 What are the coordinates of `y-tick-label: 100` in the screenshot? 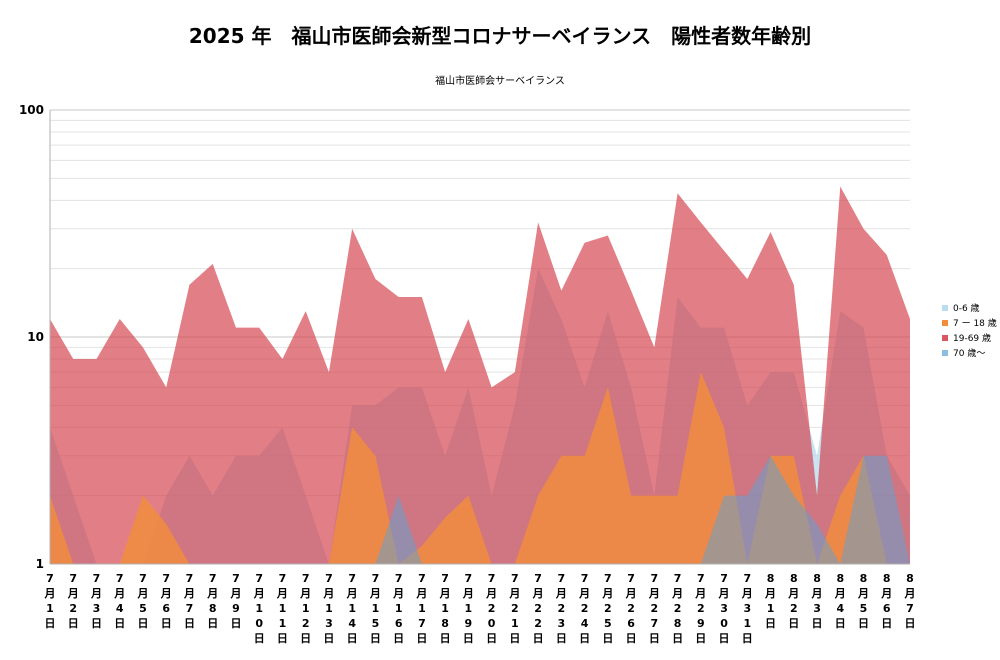 It's located at (31, 110).